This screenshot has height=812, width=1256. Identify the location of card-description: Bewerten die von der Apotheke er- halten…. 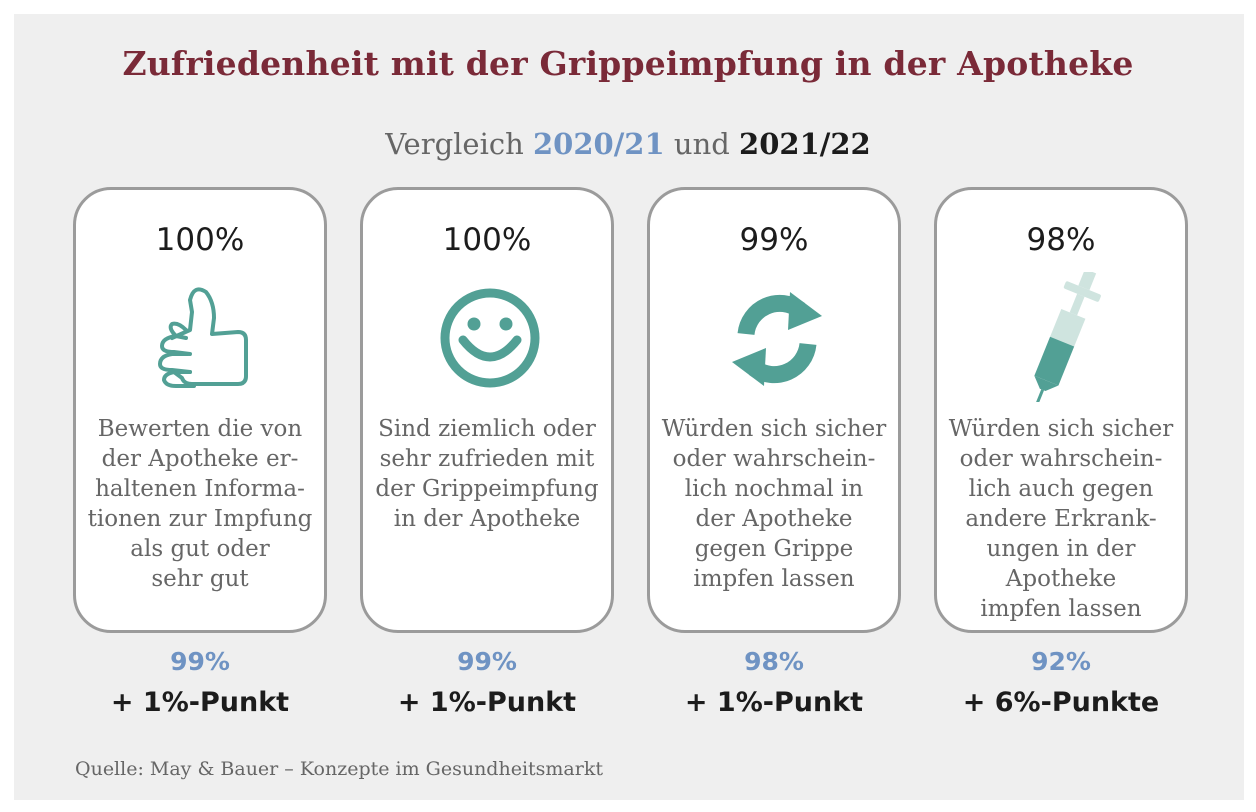
(200, 504).